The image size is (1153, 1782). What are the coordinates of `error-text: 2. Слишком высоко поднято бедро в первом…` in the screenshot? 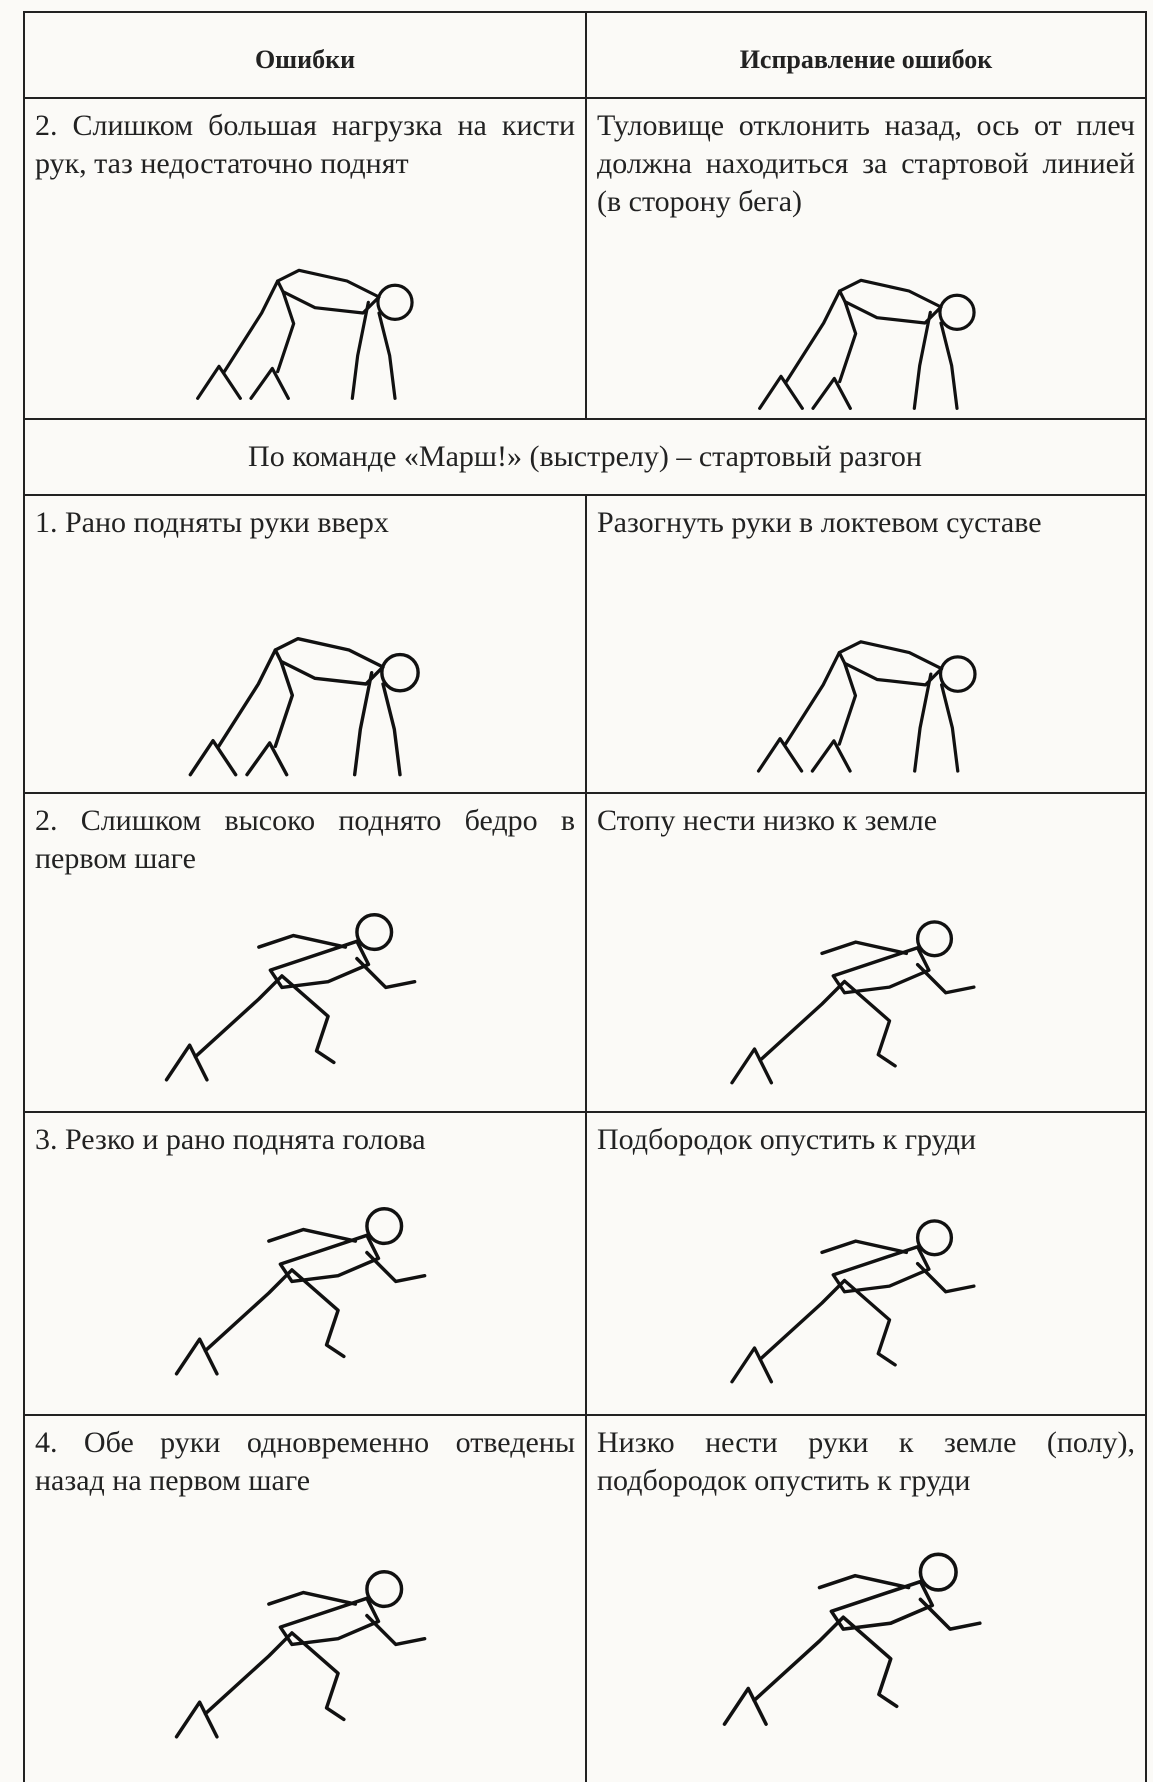 It's located at (305, 839).